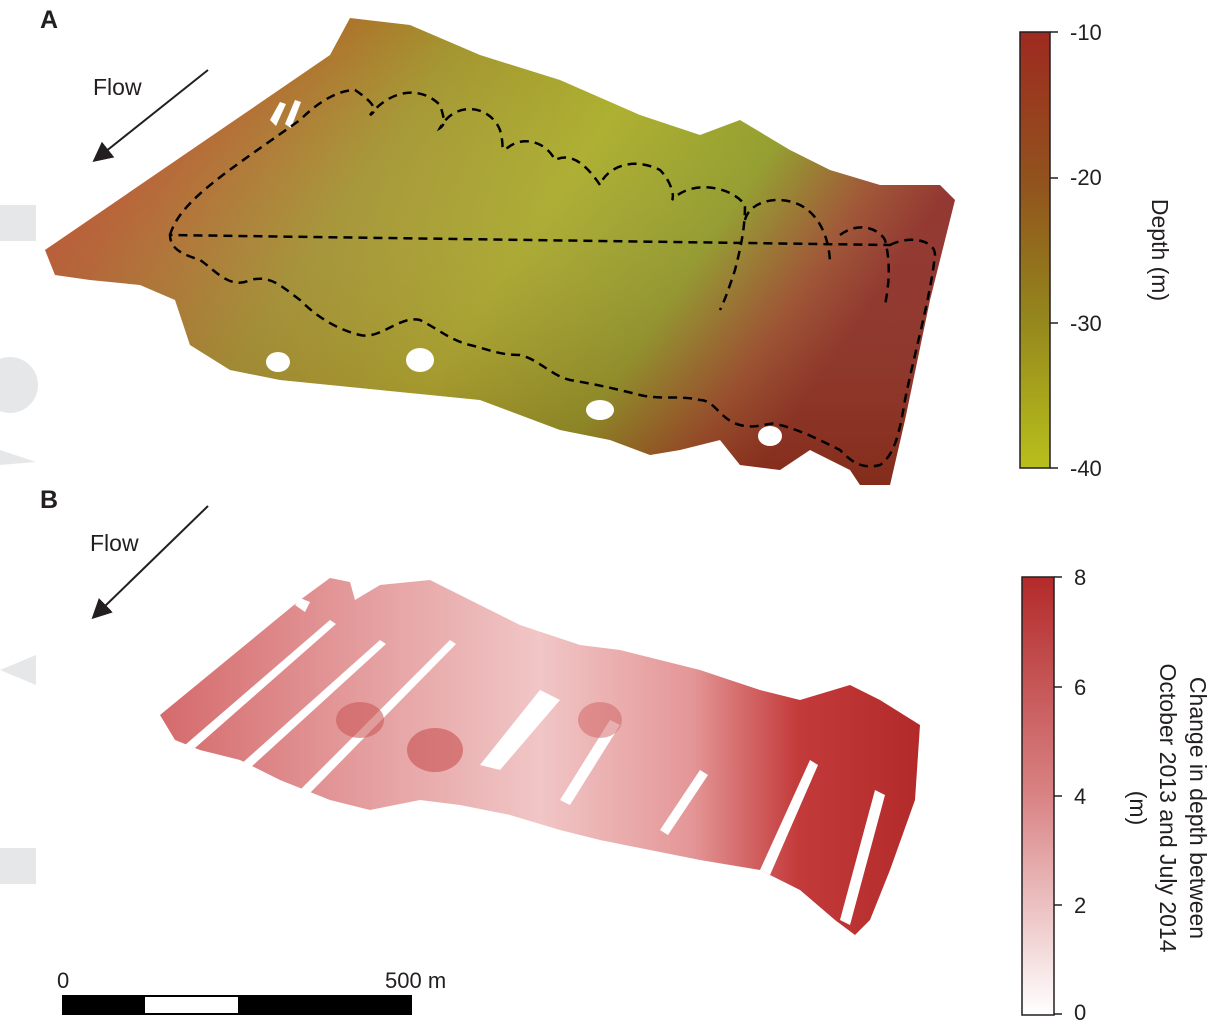 The width and height of the screenshot is (1231, 1026). What do you see at coordinates (1080, 687) in the screenshot?
I see `change-tick-label: 6` at bounding box center [1080, 687].